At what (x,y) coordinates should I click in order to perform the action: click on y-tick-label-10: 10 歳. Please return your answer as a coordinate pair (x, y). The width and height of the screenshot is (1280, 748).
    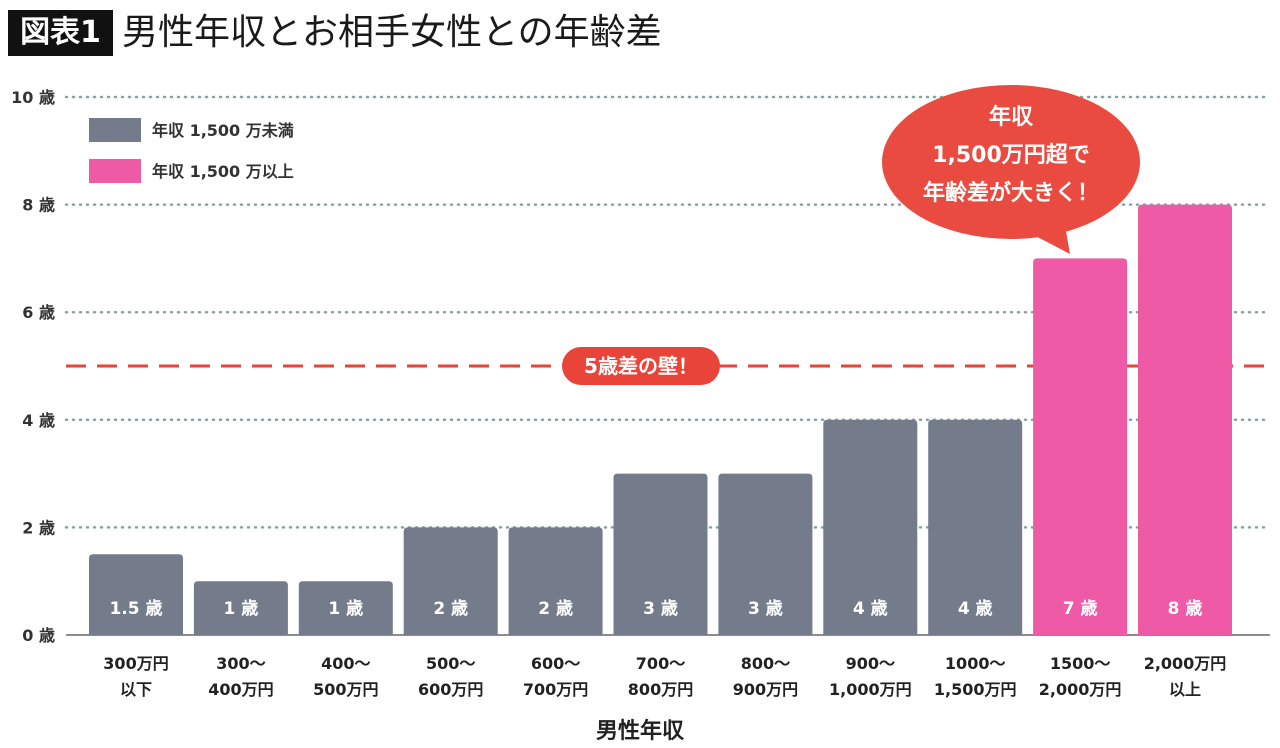
    Looking at the image, I should click on (33, 97).